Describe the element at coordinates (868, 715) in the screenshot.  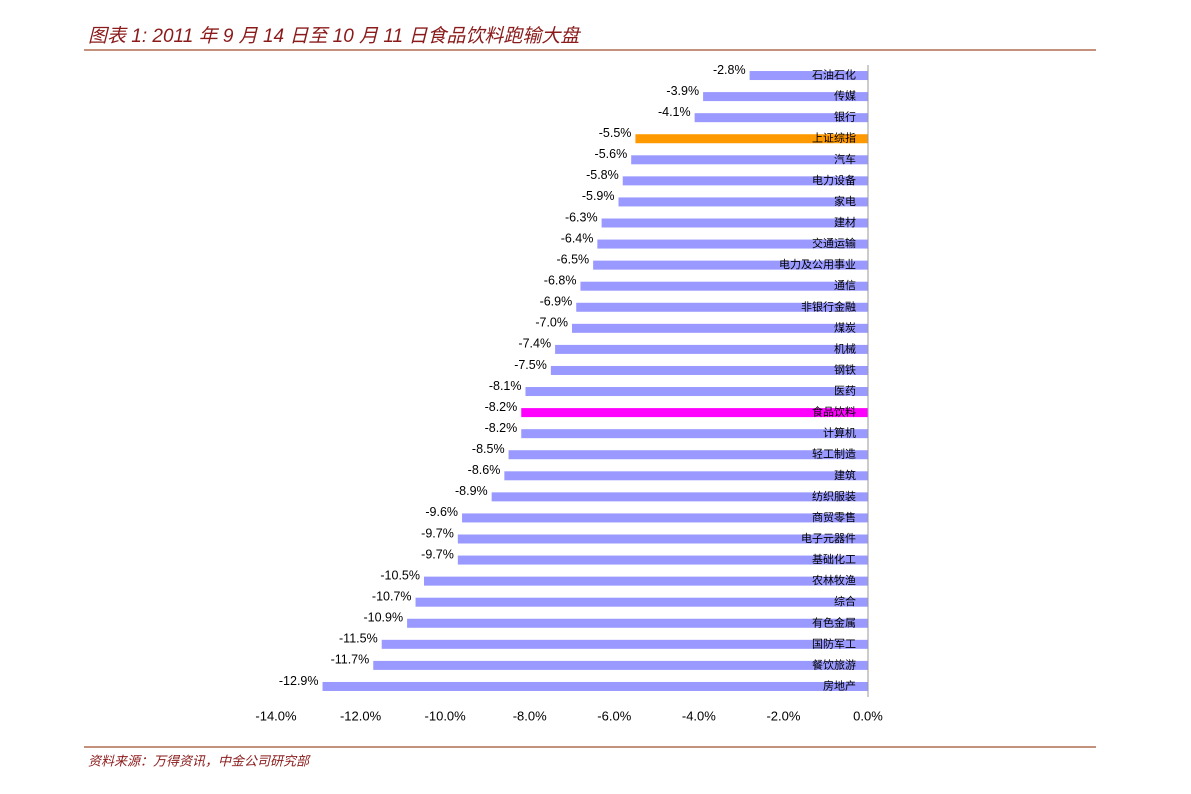
I see `x-tick-label: 0.0%` at that location.